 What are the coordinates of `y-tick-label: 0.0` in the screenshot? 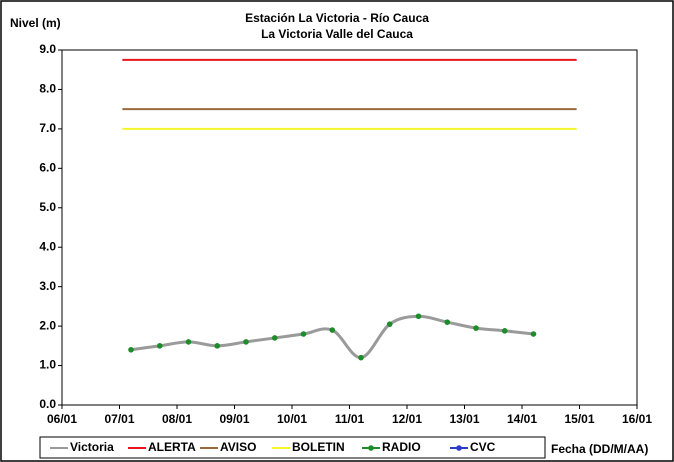 It's located at (47, 404).